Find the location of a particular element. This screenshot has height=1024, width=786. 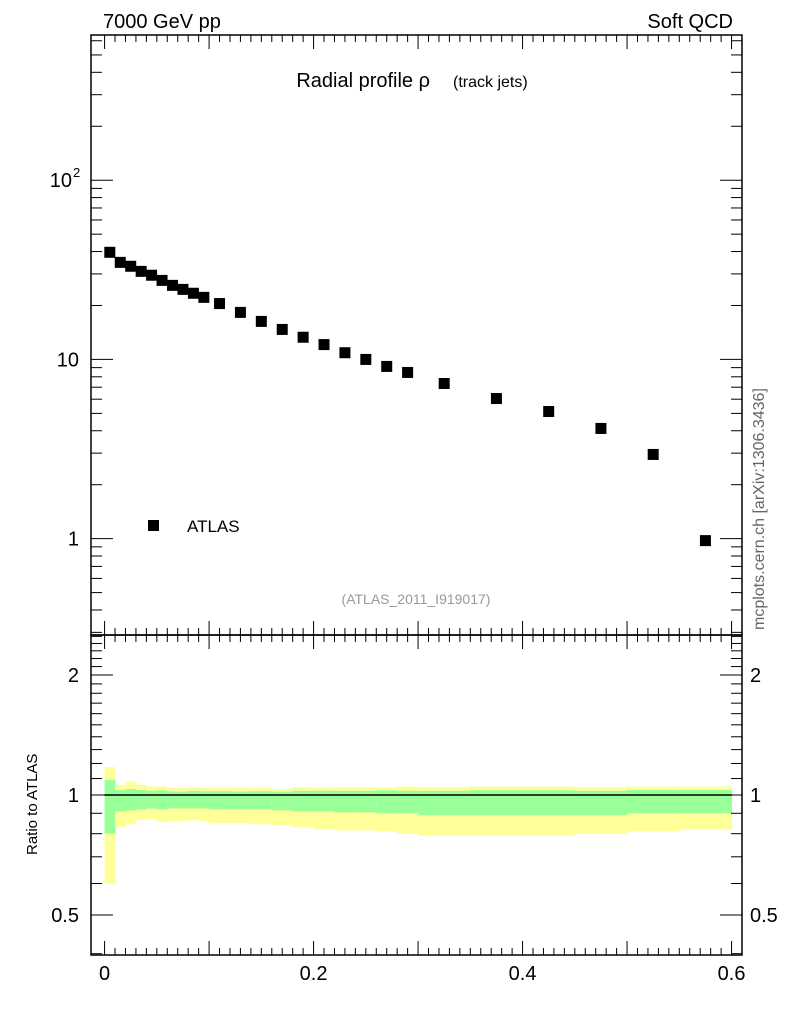

y-tick-label: 1 is located at coordinates (73, 540).